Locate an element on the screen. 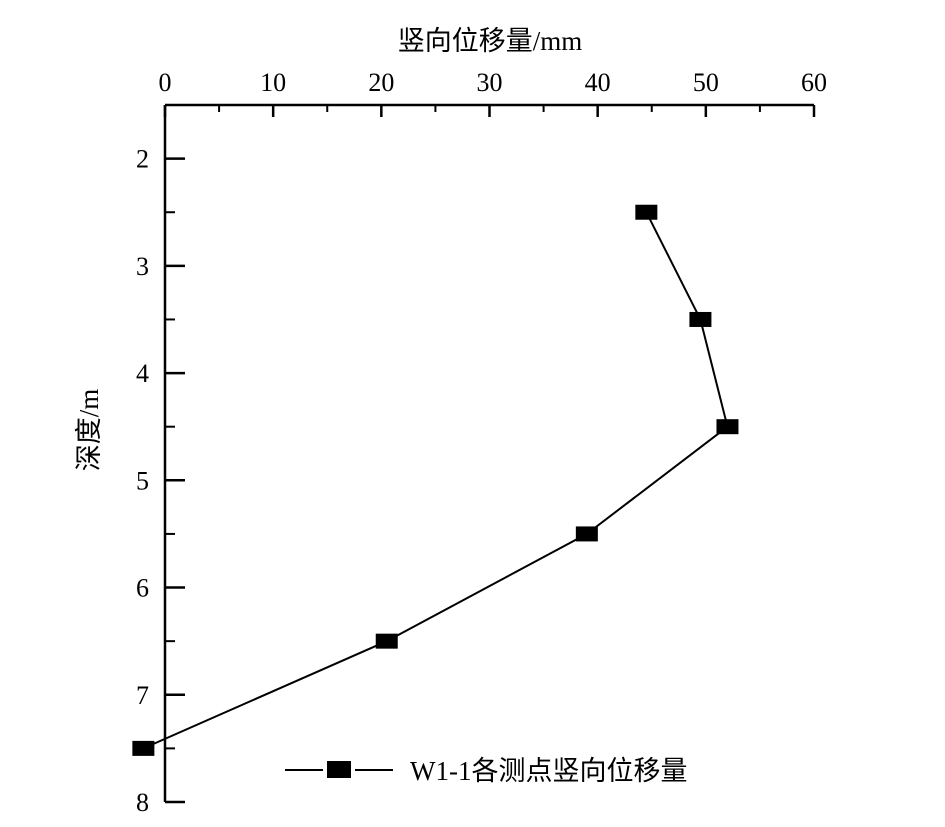 The width and height of the screenshot is (945, 827). x-tick-label: 50 is located at coordinates (706, 82).